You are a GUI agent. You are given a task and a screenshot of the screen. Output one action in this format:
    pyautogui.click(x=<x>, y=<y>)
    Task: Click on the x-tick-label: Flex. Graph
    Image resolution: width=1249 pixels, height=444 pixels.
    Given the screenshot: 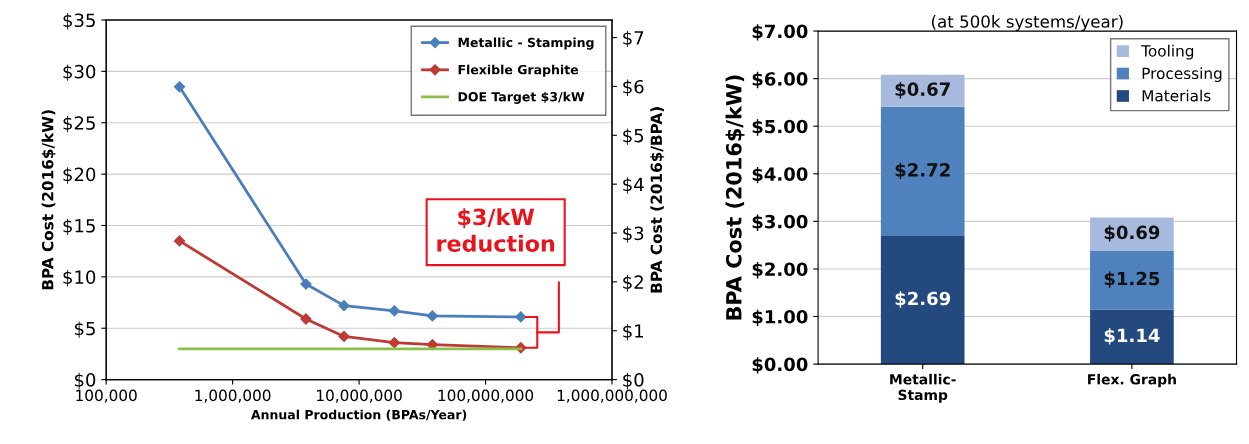 What is the action you would take?
    pyautogui.click(x=1132, y=380)
    